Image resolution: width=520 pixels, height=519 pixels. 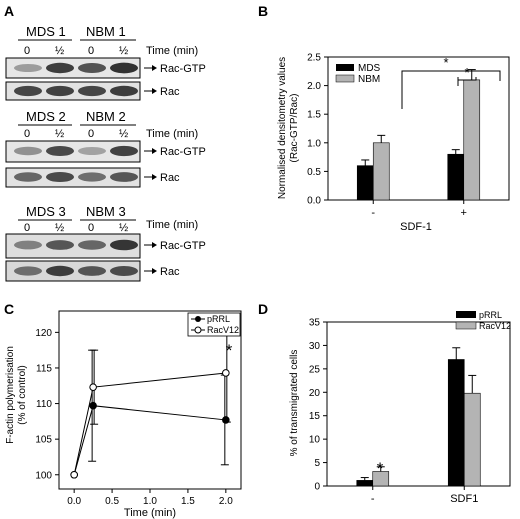 What do you see at coordinates (59, 51) in the screenshot?
I see `blot-1-lane-2: ½` at bounding box center [59, 51].